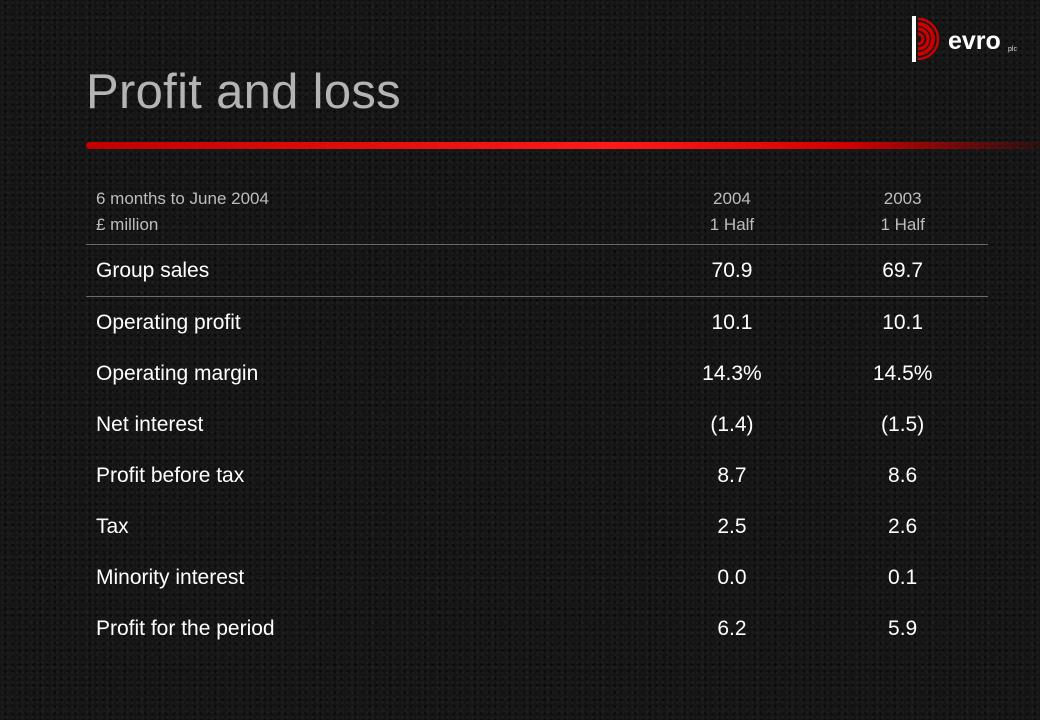  I want to click on logo-d-mark-icon, so click(926, 39).